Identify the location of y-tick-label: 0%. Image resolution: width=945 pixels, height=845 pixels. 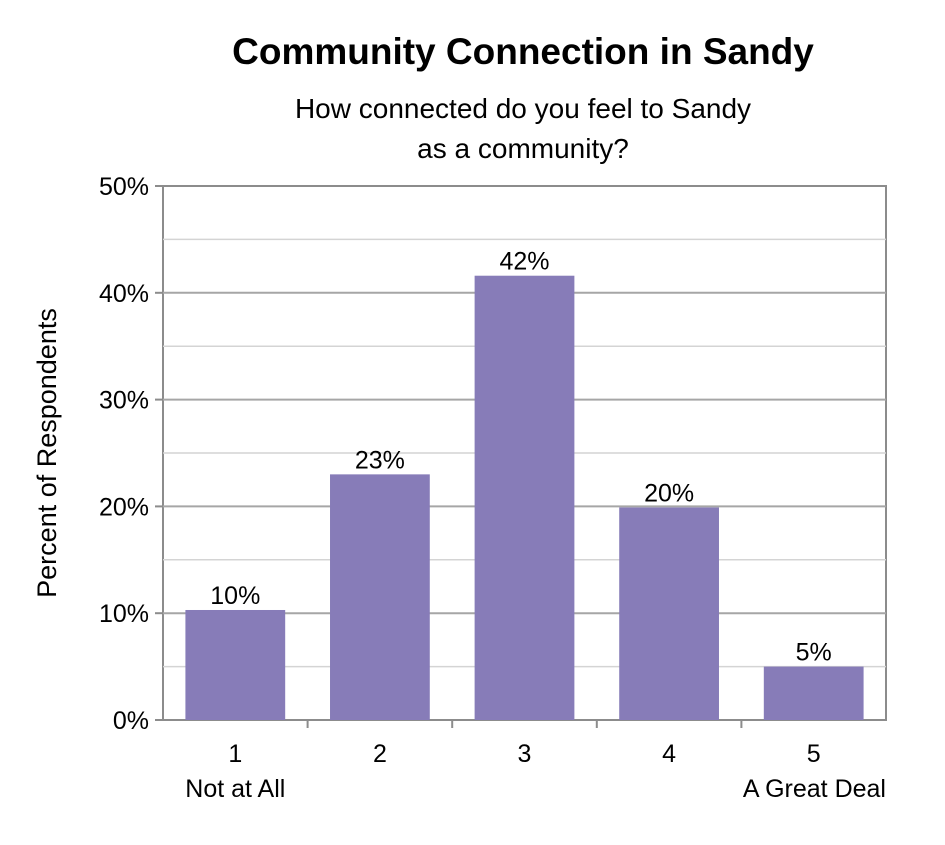
(131, 721).